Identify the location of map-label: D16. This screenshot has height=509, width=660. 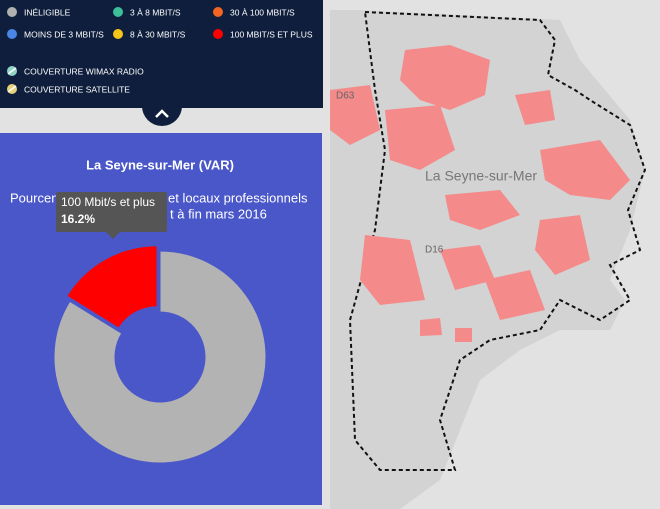
(434, 250).